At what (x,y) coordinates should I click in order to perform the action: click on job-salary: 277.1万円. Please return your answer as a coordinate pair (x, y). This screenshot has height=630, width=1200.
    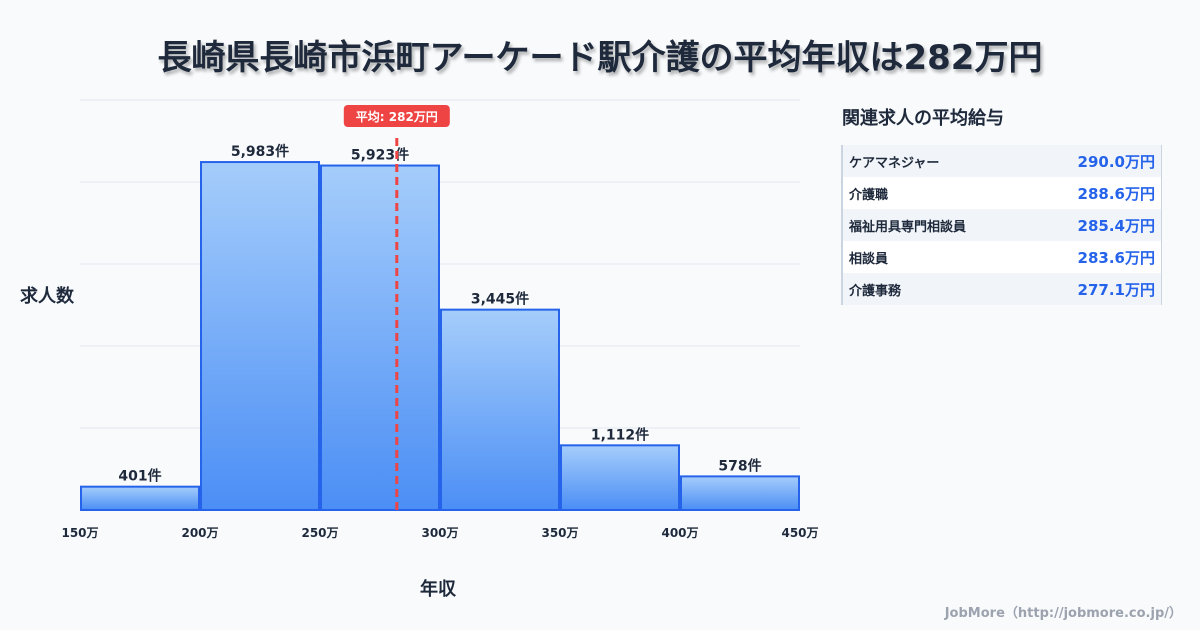
    Looking at the image, I should click on (1116, 289).